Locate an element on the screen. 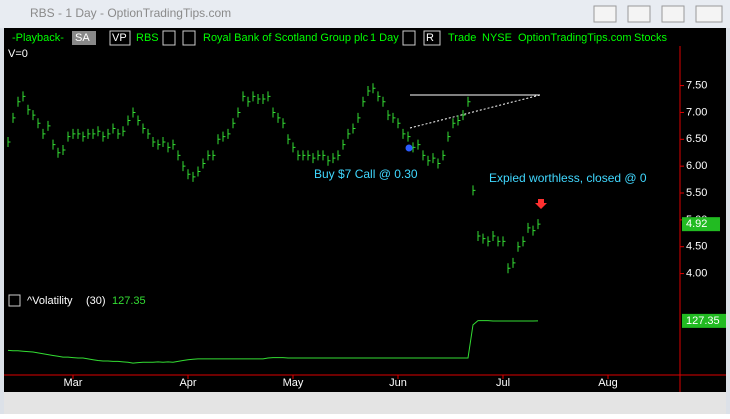 This screenshot has height=419, width=730. y-tick-label: 6.00 is located at coordinates (696, 166).